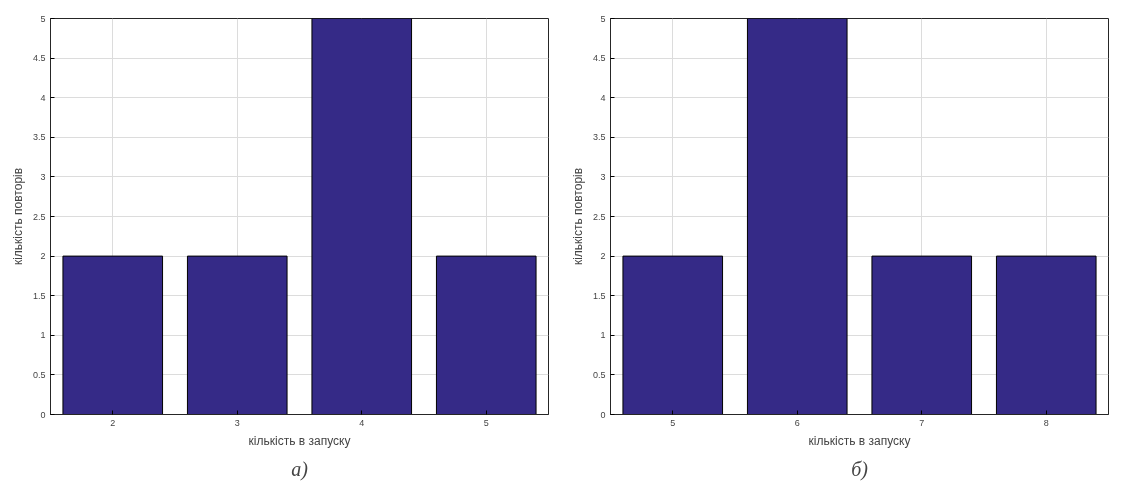 The image size is (1123, 484). I want to click on x-tick-label: 7, so click(922, 422).